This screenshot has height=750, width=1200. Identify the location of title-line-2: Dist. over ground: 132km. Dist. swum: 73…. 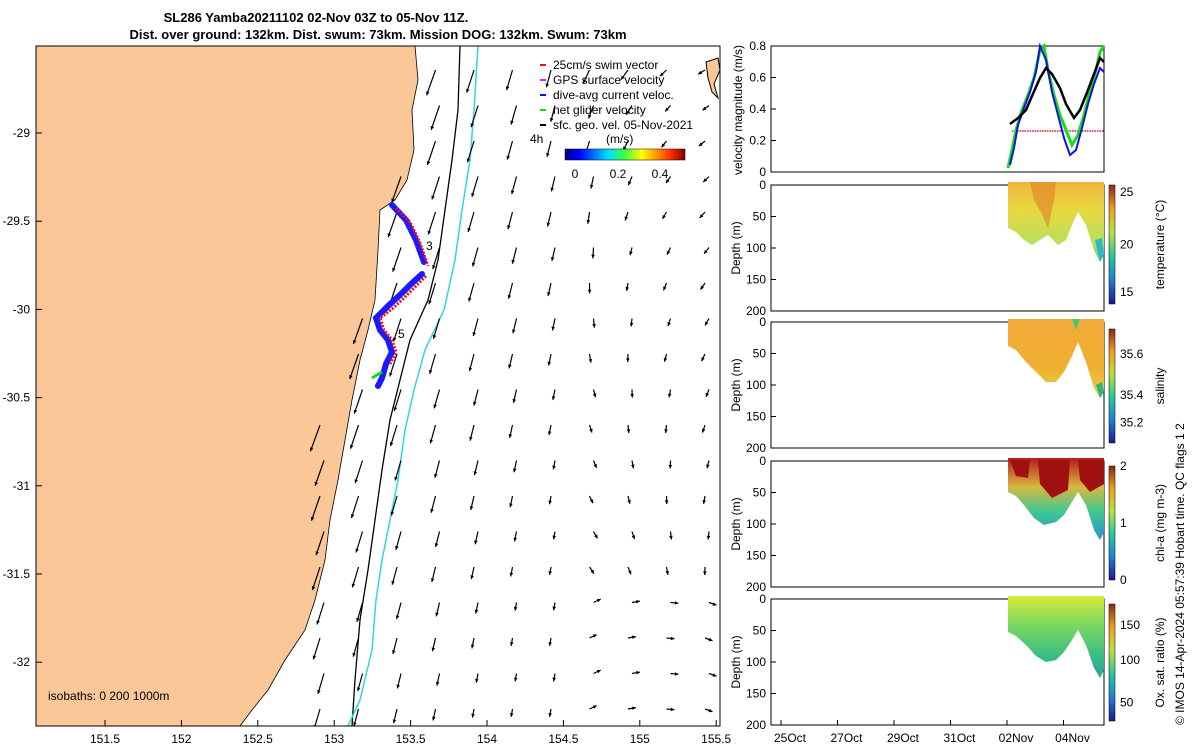
(377, 34).